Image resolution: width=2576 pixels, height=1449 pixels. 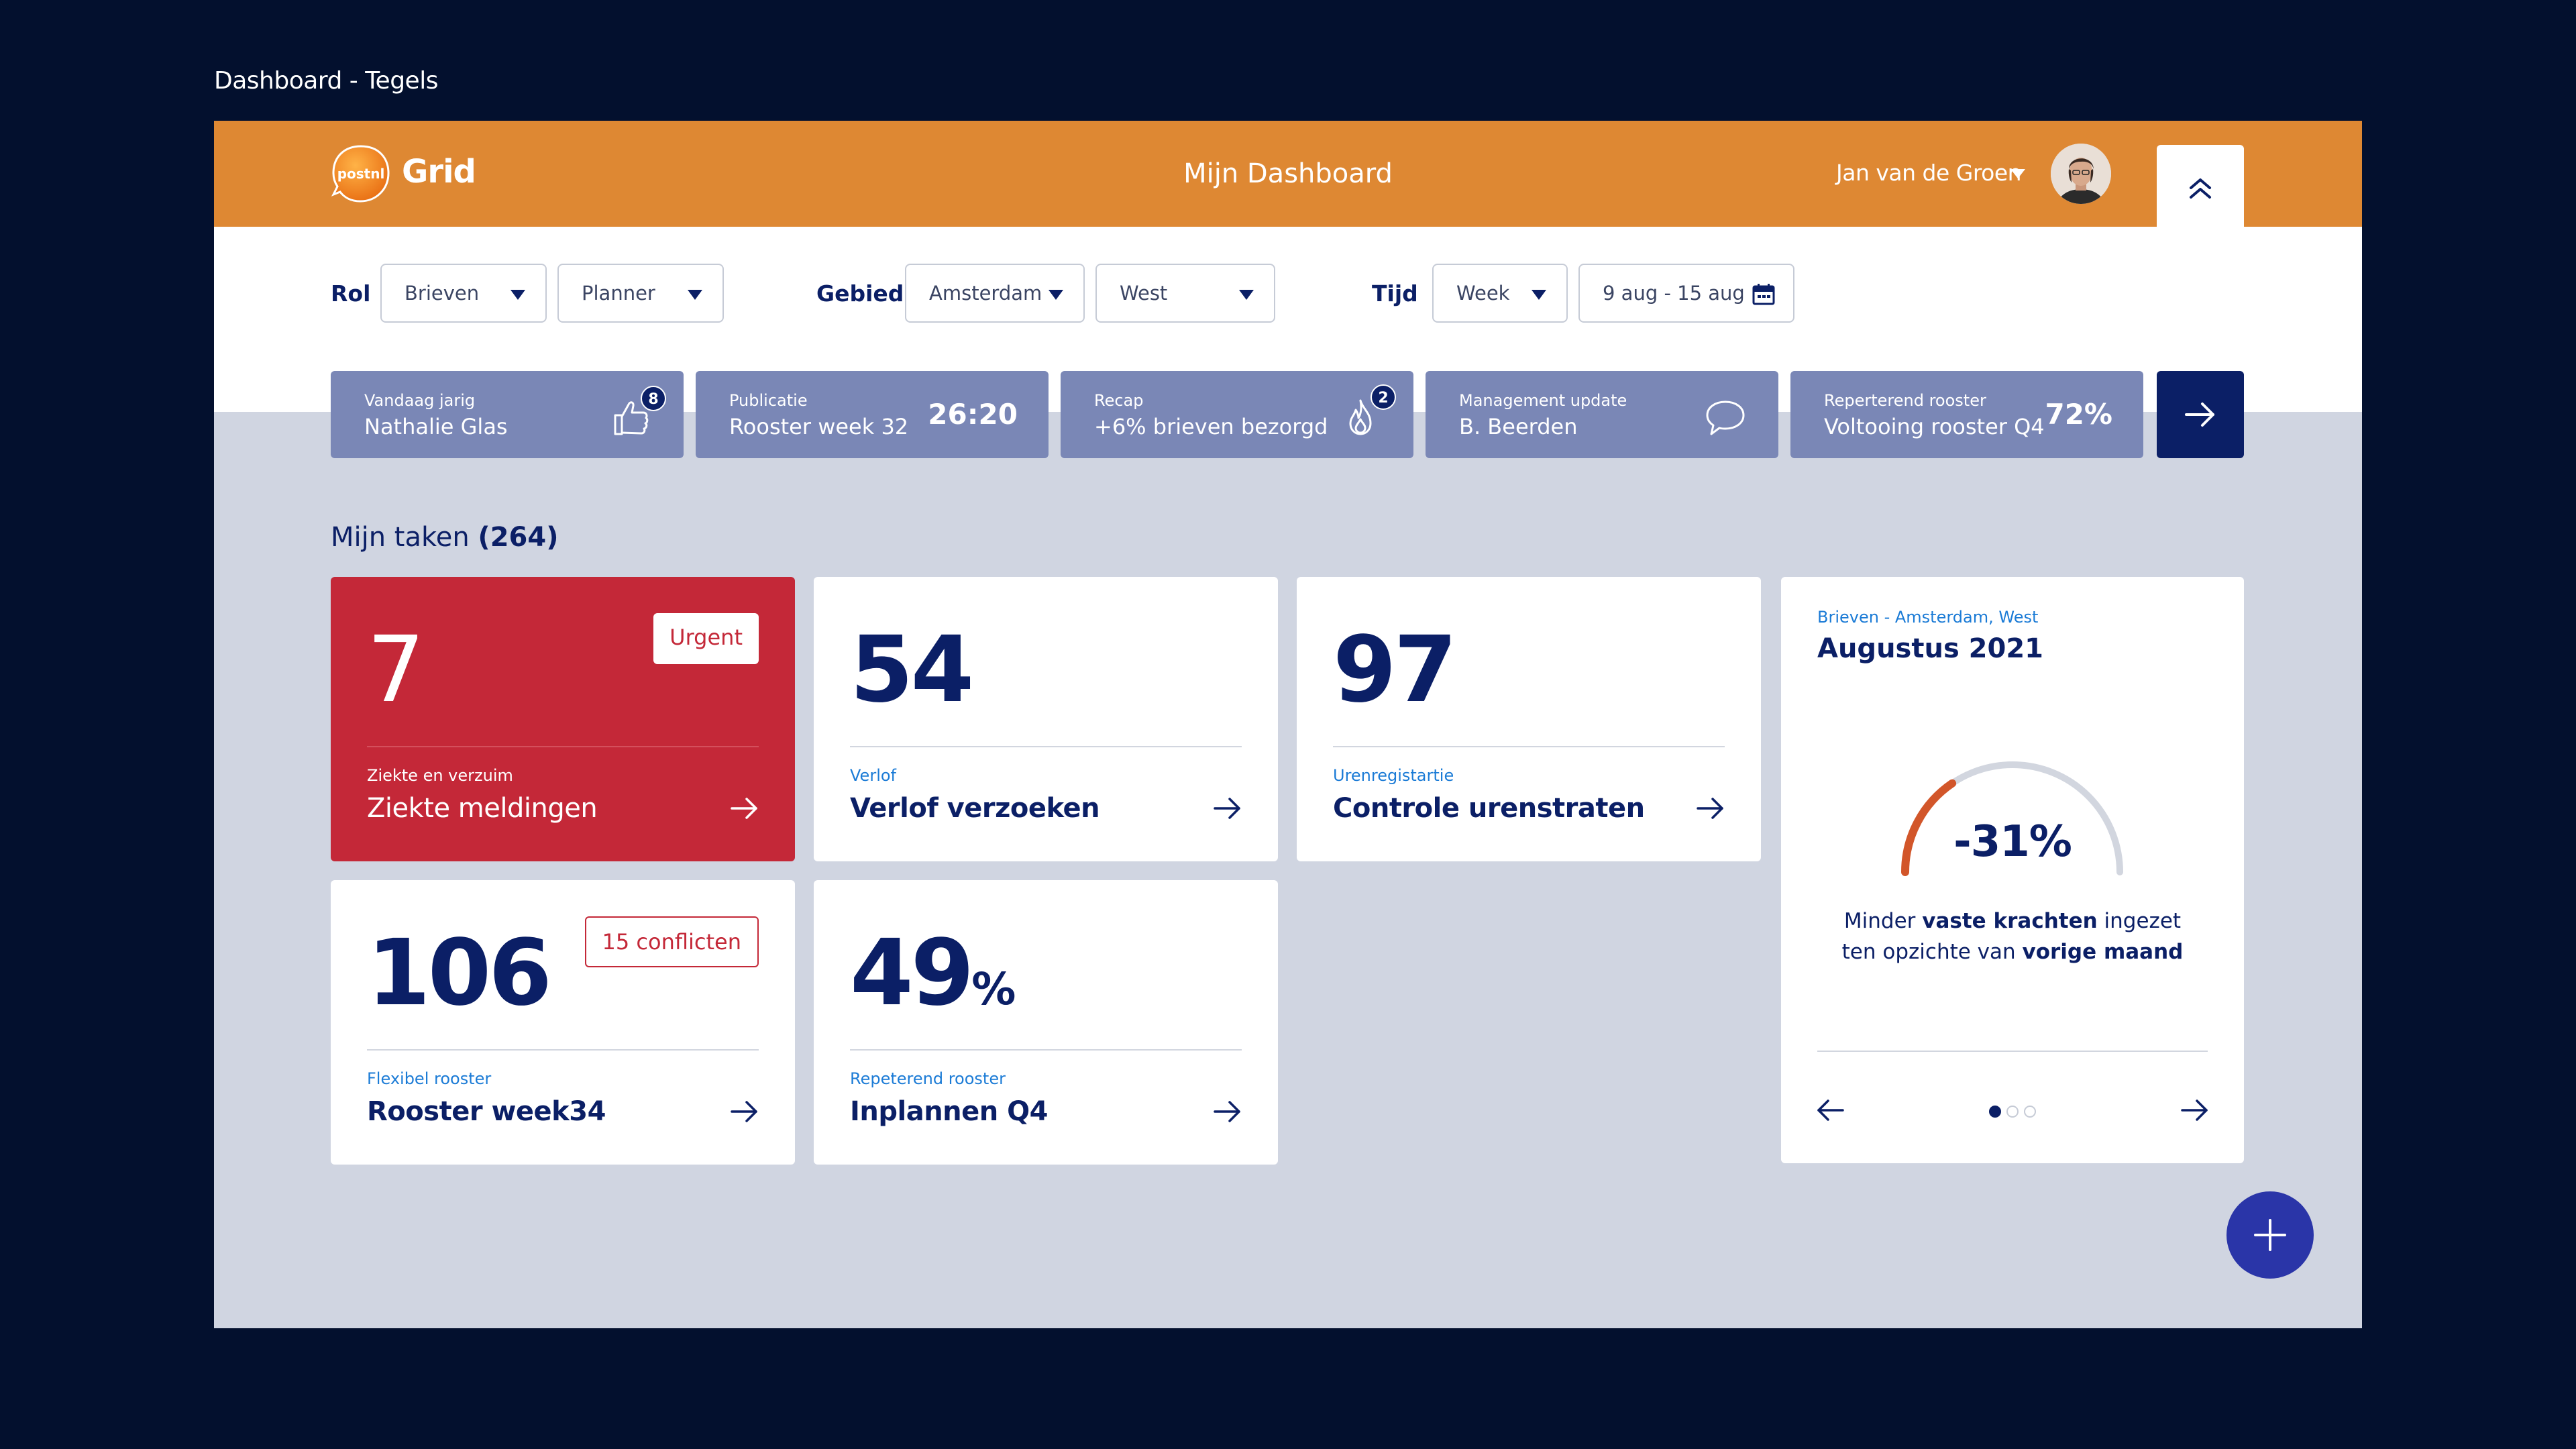 I want to click on task-count: 106, so click(x=459, y=973).